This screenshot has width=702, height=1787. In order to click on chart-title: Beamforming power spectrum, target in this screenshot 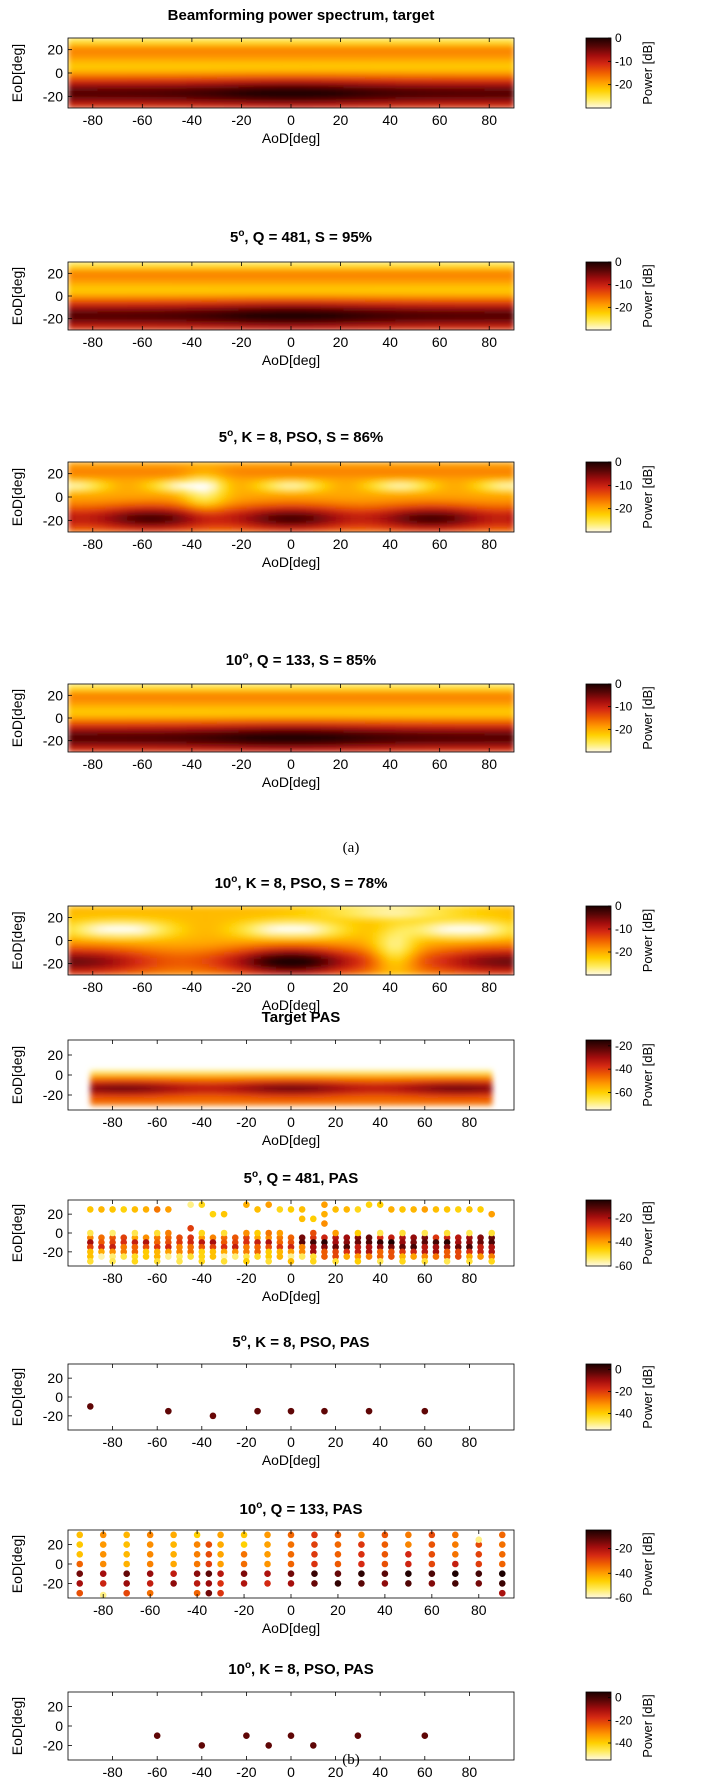, I will do `click(301, 15)`.